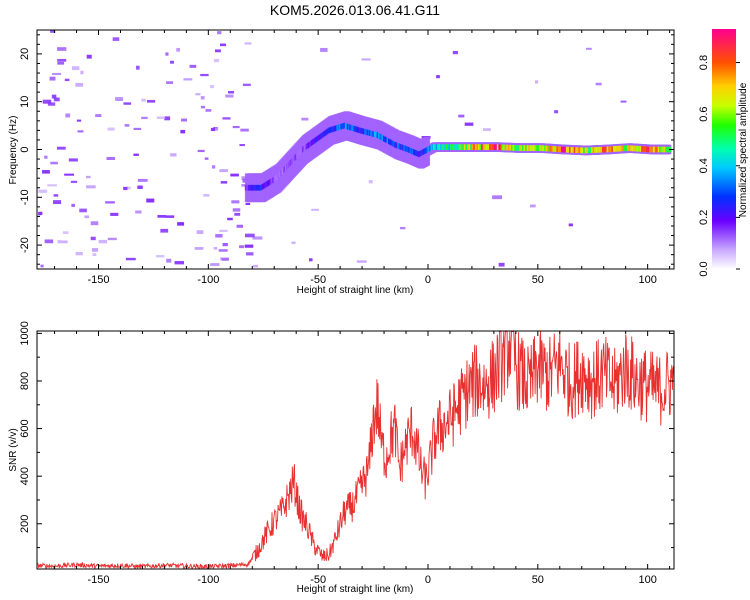  Describe the element at coordinates (428, 580) in the screenshot. I see `snr-xtick-label: 0` at that location.